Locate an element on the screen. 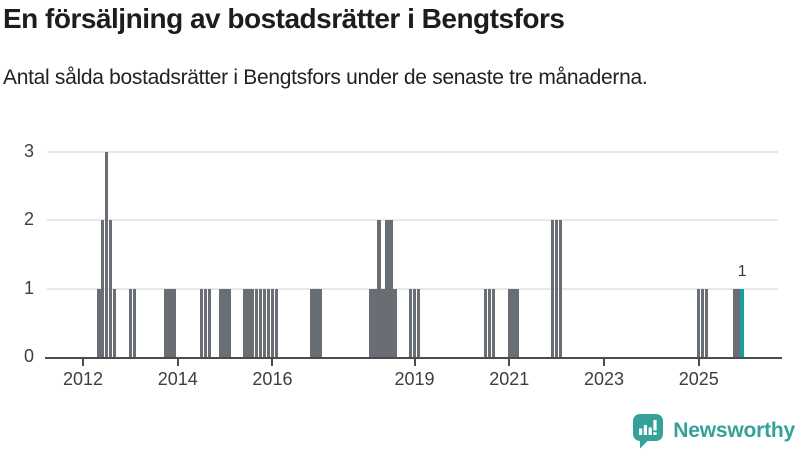 The width and height of the screenshot is (800, 450). y-axis-label-1: 1 is located at coordinates (28, 287).